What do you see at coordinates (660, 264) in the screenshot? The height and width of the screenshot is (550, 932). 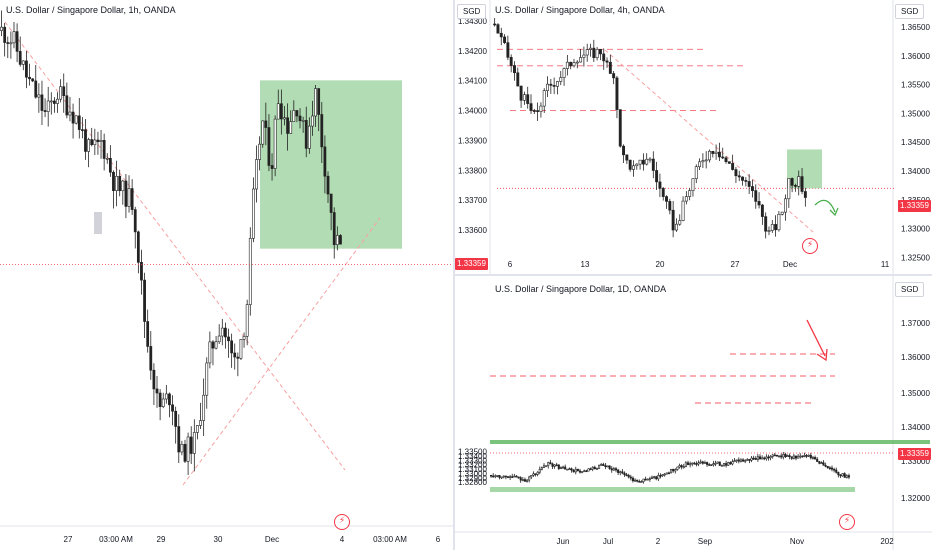 I see `x-tick-label: 20` at bounding box center [660, 264].